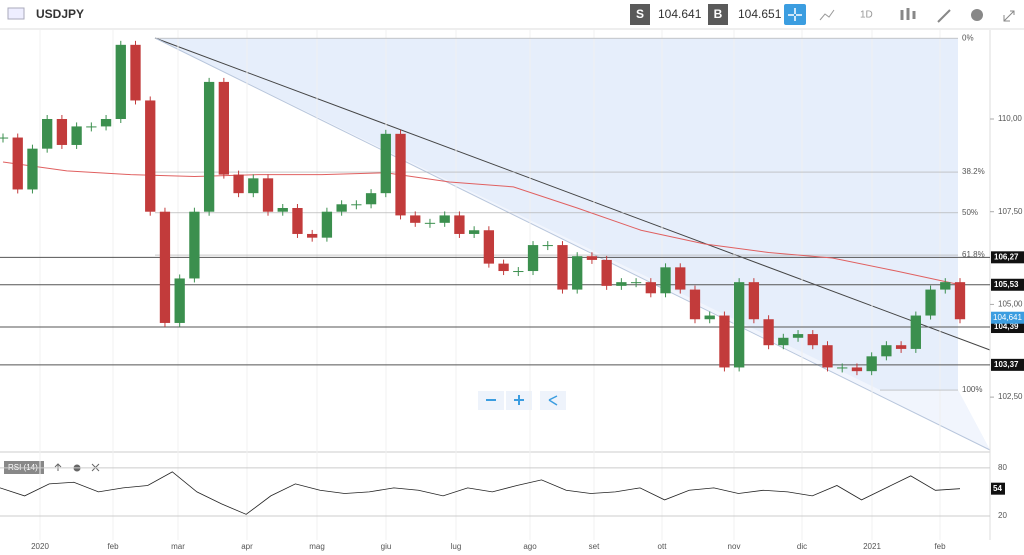  Describe the element at coordinates (802, 546) in the screenshot. I see `x-tick-label: dic` at that location.